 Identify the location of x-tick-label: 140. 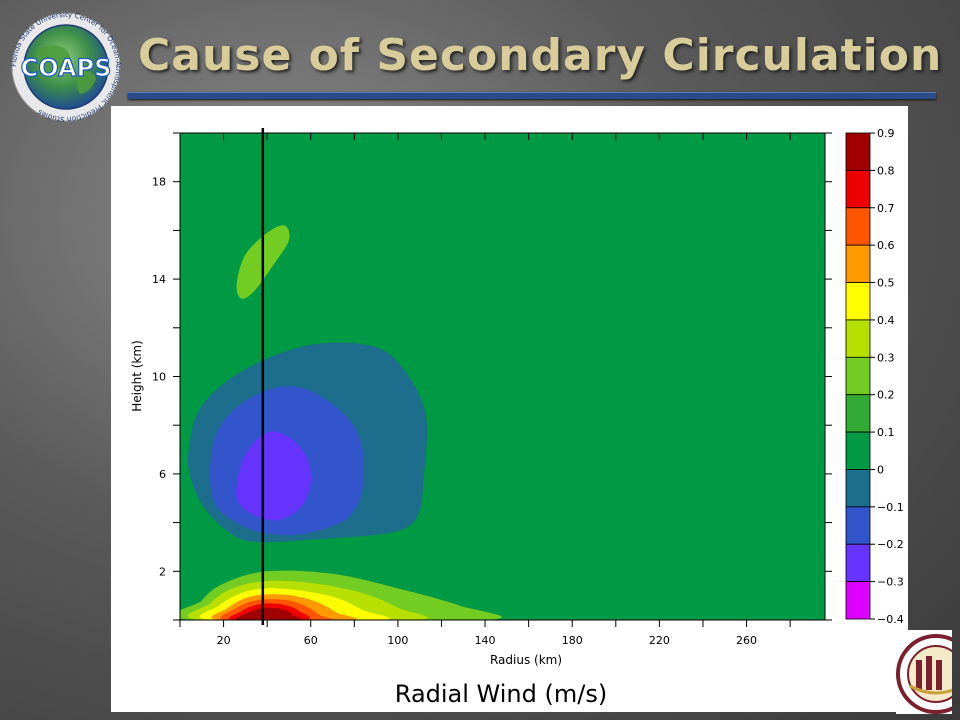
(485, 640).